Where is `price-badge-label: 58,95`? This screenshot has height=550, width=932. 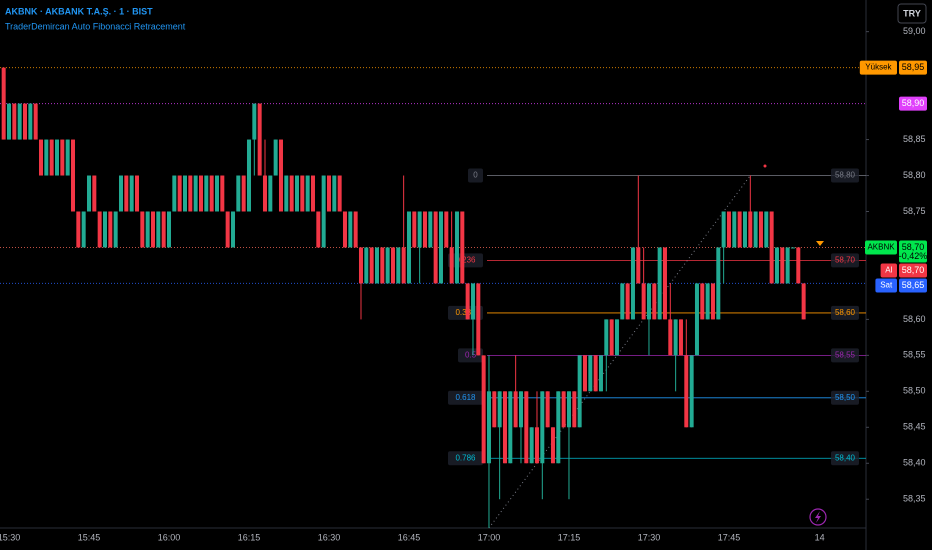 price-badge-label: 58,95 is located at coordinates (913, 67).